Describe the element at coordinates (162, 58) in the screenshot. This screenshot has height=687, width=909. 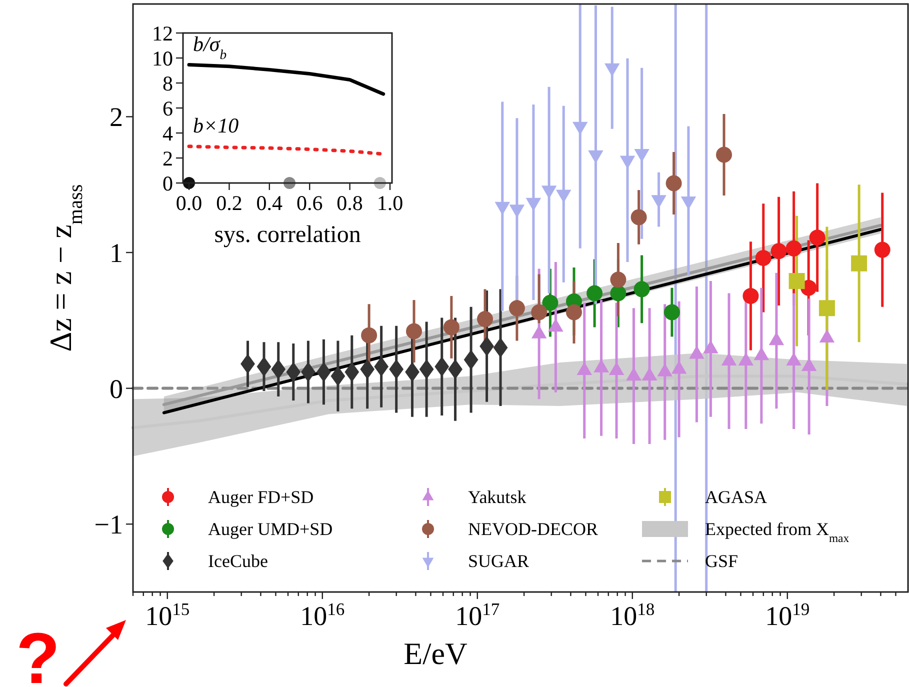
I see `y-tick-label: 10` at that location.